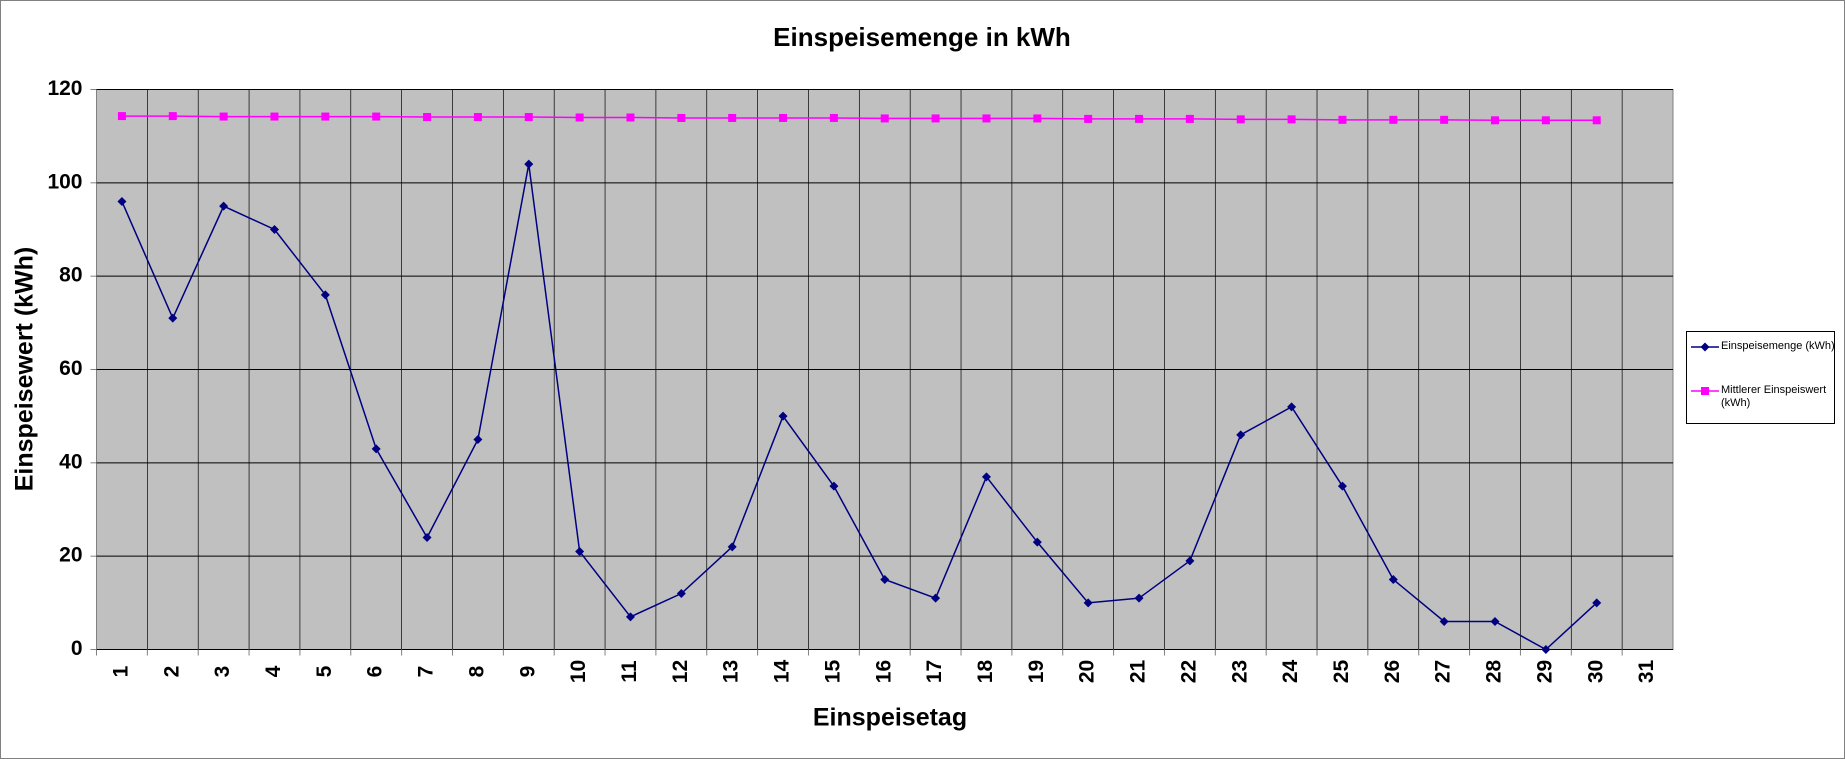 The width and height of the screenshot is (1845, 759). Describe the element at coordinates (680, 671) in the screenshot. I see `x-tick-label: 12` at that location.